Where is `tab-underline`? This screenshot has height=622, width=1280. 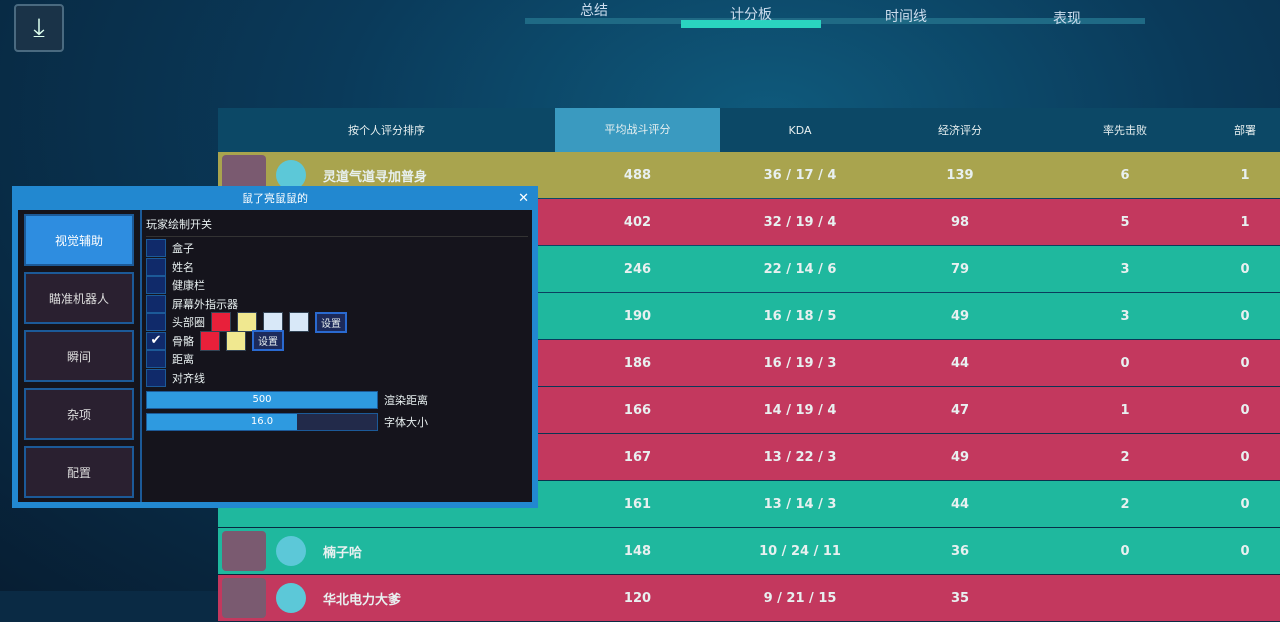
tab-underline is located at coordinates (835, 21).